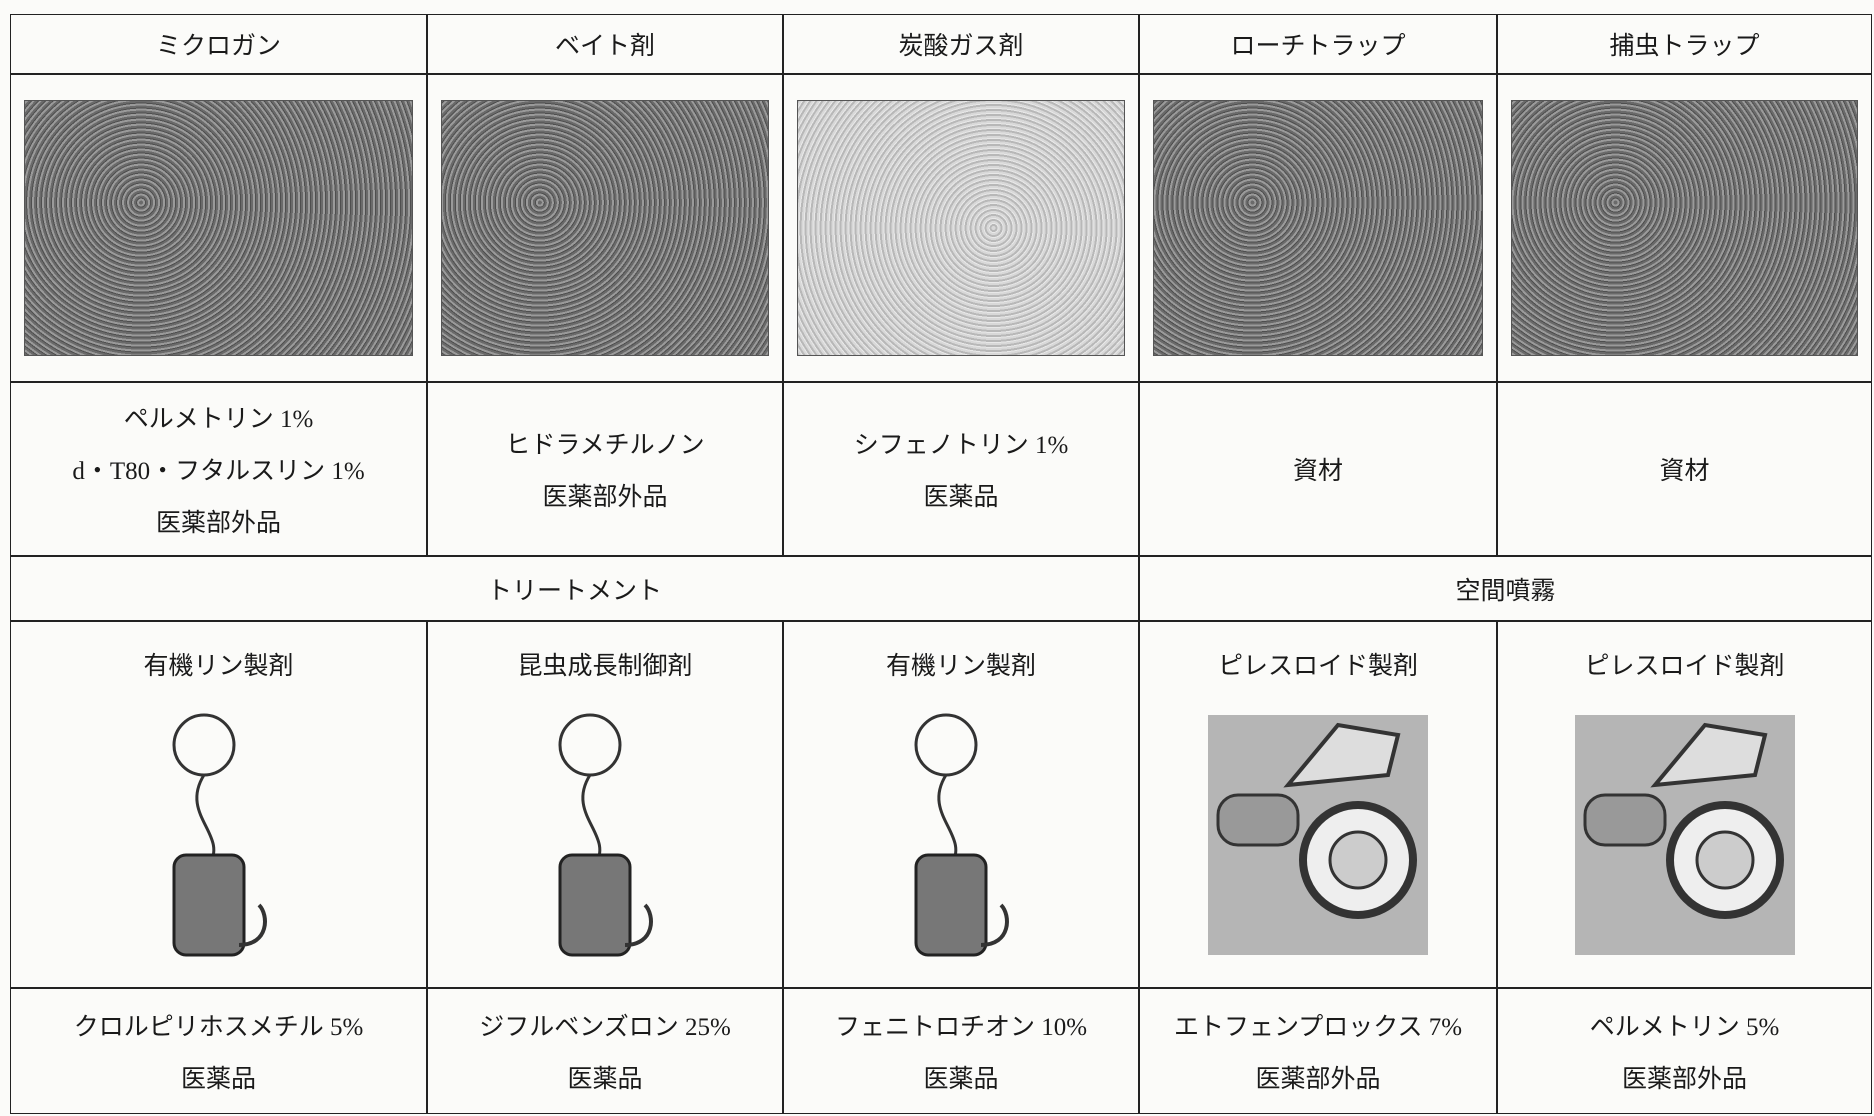 The width and height of the screenshot is (1874, 1116). I want to click on header-cell: ローチトラップ, so click(1318, 44).